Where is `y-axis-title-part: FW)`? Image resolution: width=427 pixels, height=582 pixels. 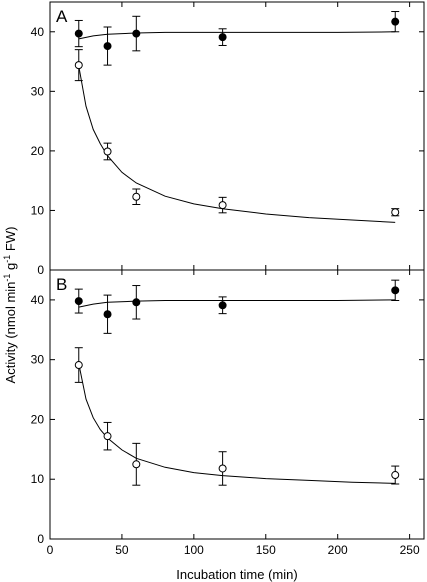 y-axis-title-part: FW) is located at coordinates (10, 241).